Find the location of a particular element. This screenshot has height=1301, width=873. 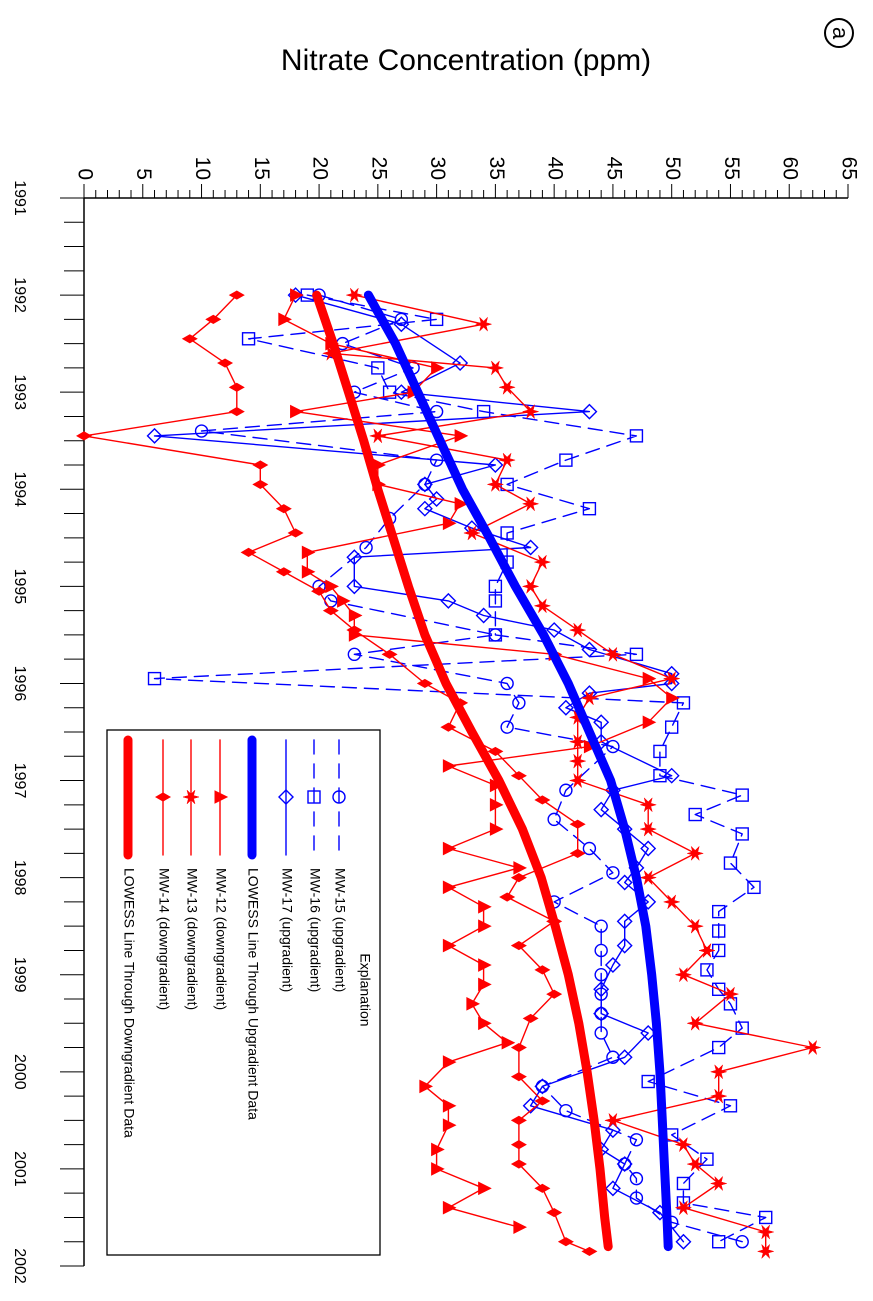

value-tick-label: 25 is located at coordinates (378, 168).